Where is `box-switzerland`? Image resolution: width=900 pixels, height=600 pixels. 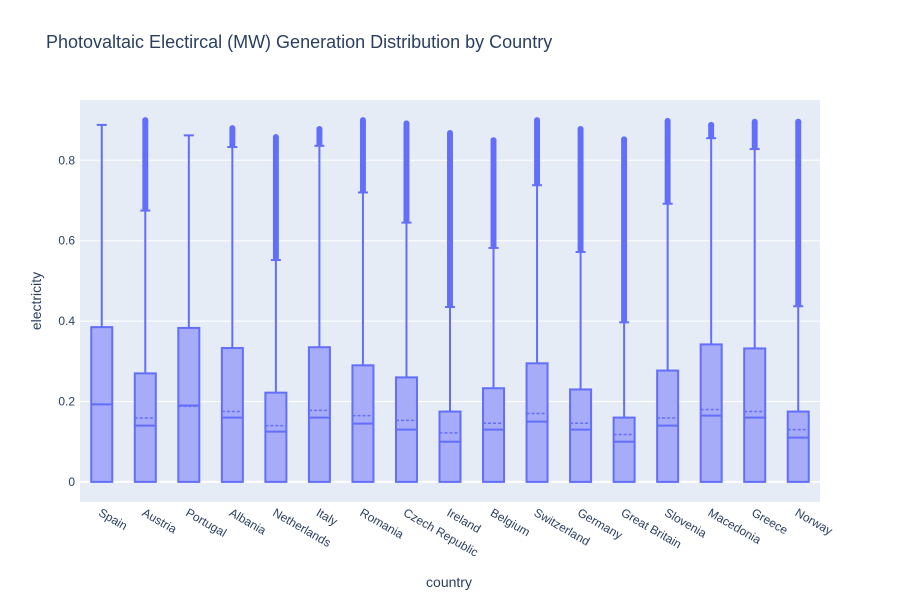
box-switzerland is located at coordinates (537, 300).